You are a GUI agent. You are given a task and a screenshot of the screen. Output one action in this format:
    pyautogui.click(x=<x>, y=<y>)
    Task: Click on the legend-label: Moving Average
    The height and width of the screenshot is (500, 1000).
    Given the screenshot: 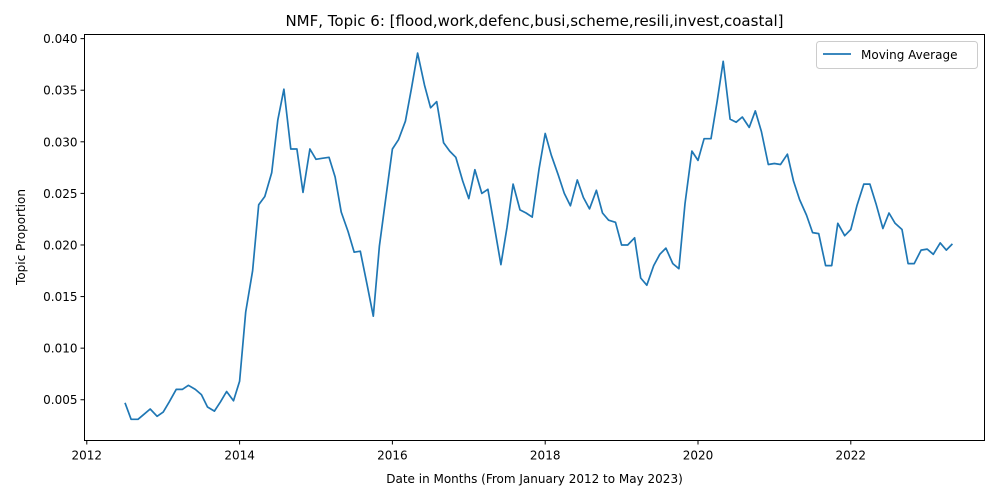 What is the action you would take?
    pyautogui.click(x=909, y=55)
    